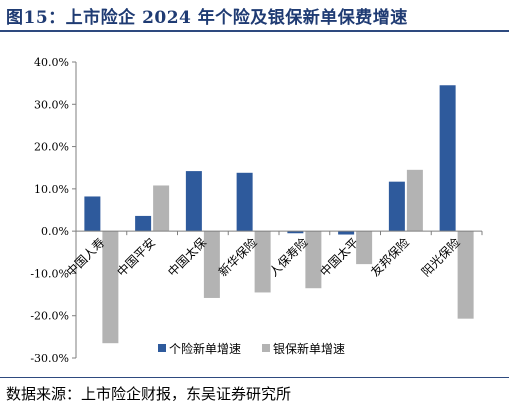 The image size is (509, 413). I want to click on legend-label: 个险新单增速, so click(205, 348).